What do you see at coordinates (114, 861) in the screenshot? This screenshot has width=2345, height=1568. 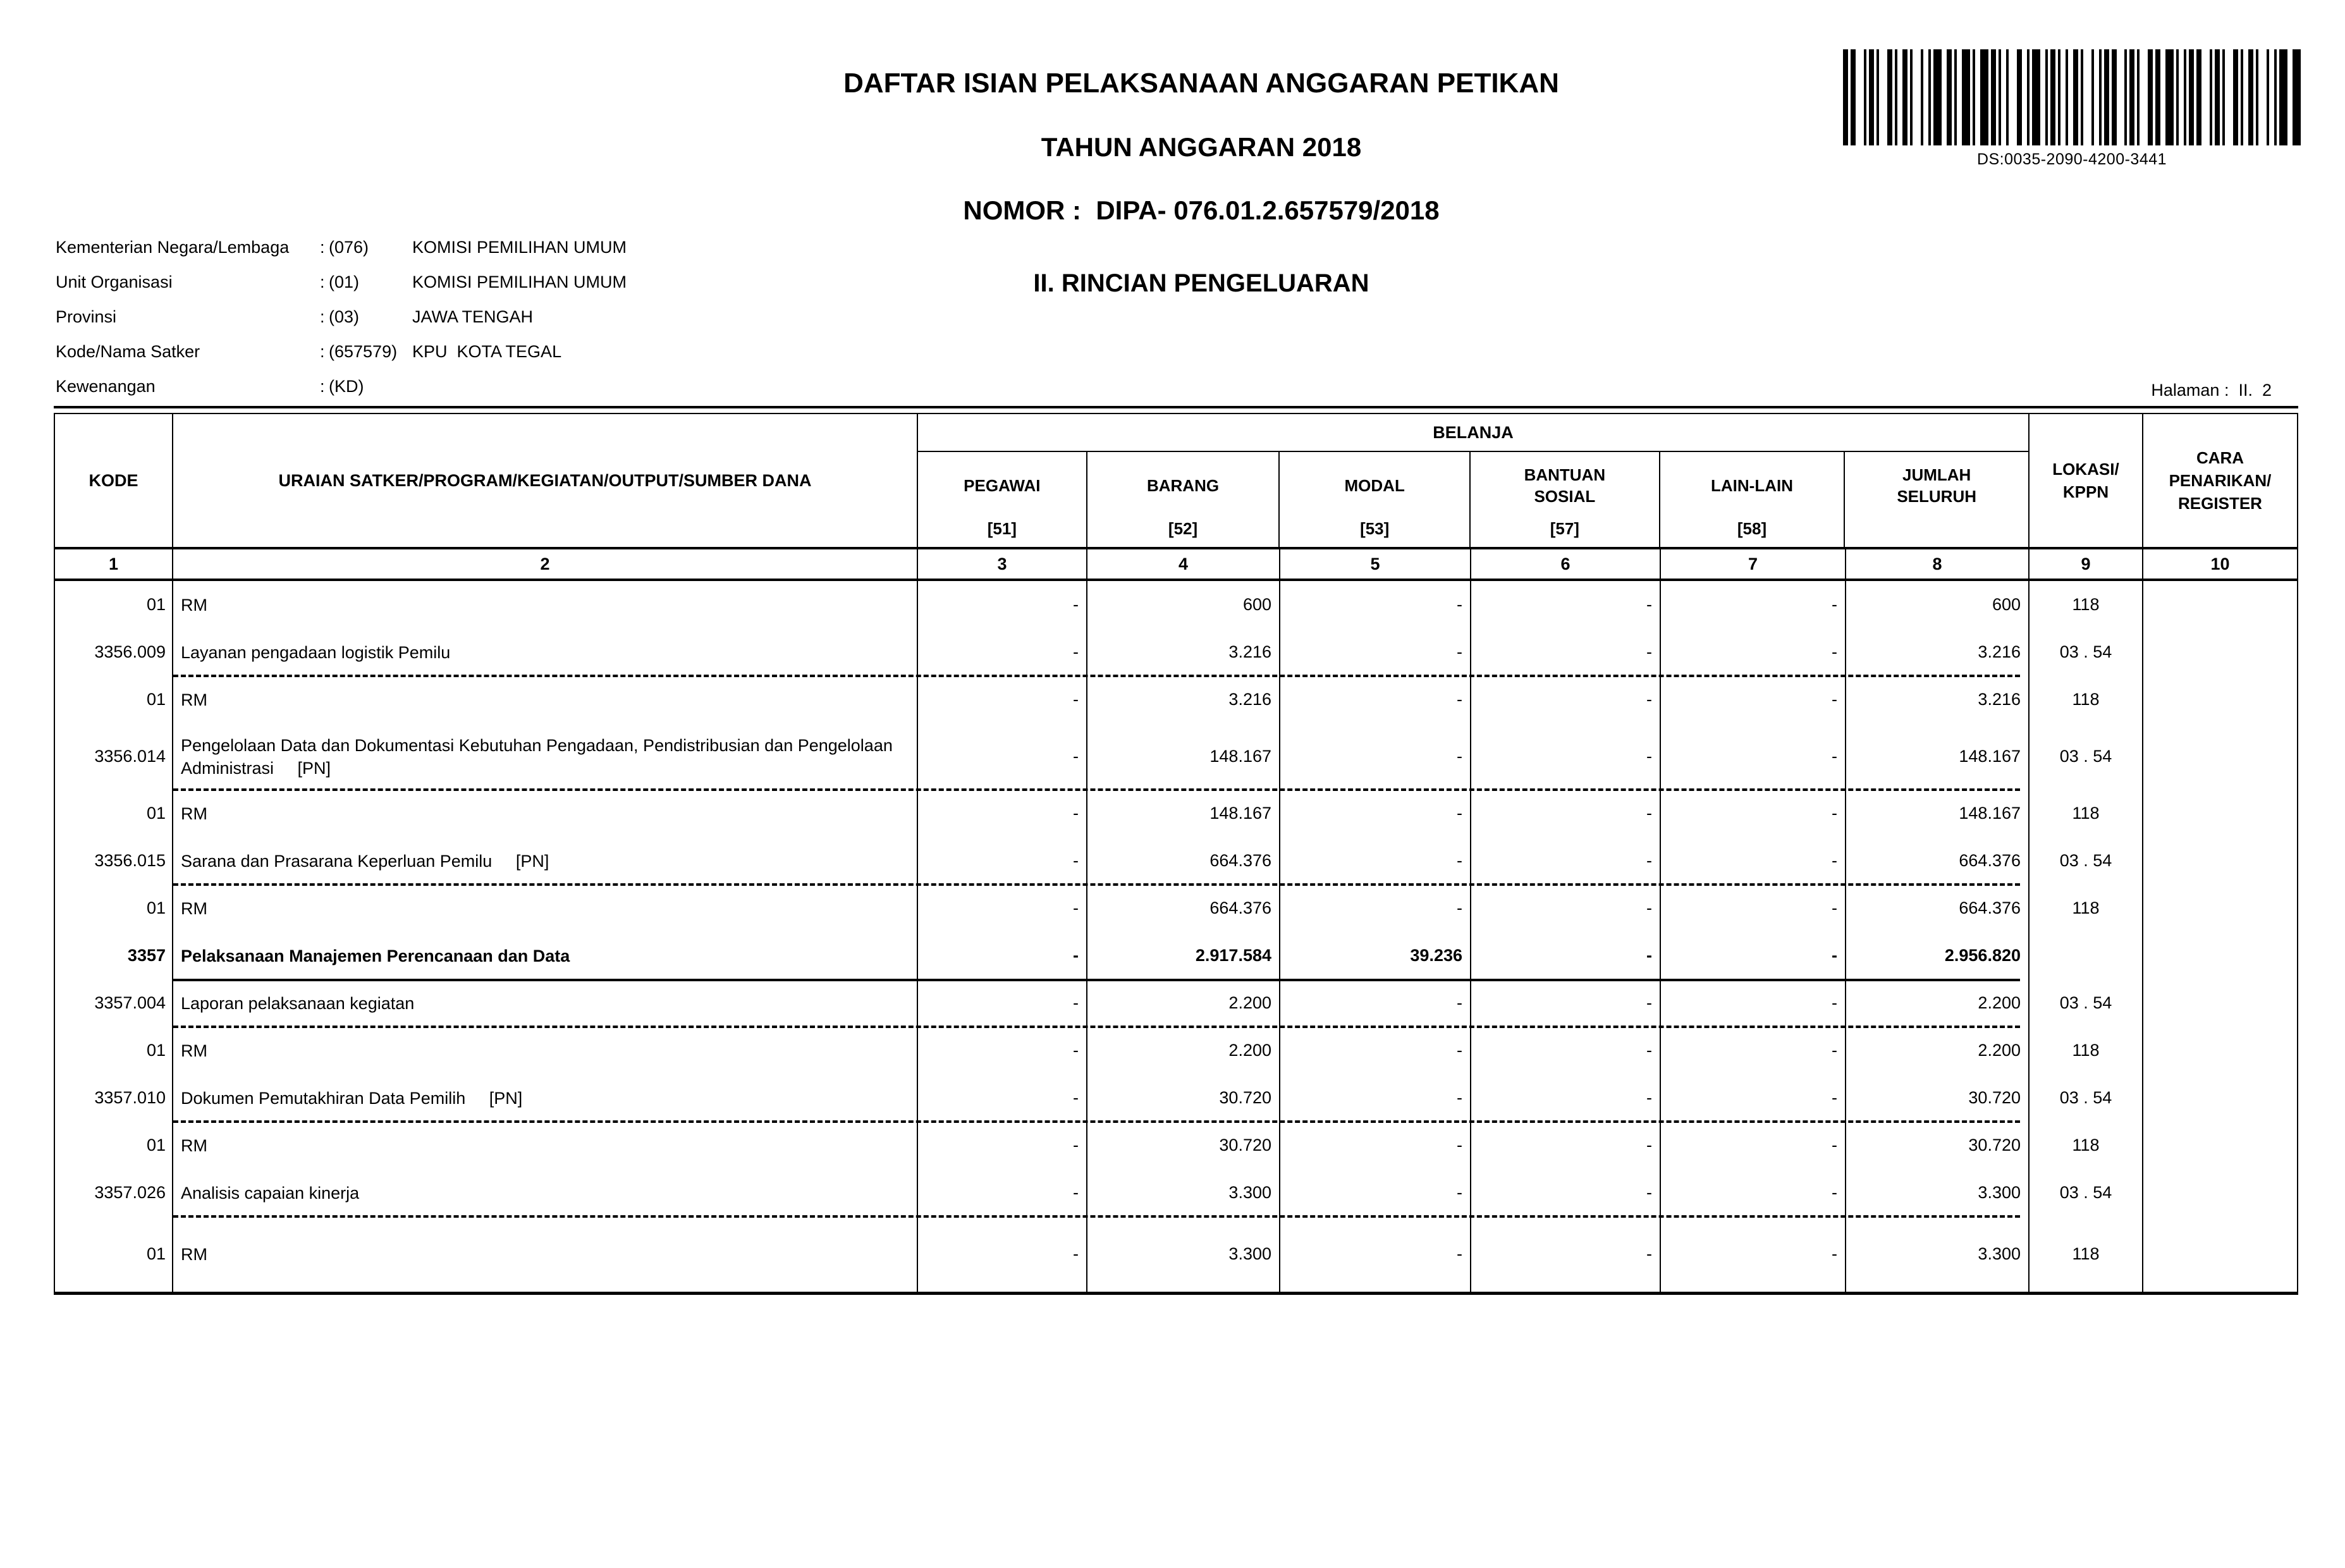 I see `cell-kode: 3356.015` at bounding box center [114, 861].